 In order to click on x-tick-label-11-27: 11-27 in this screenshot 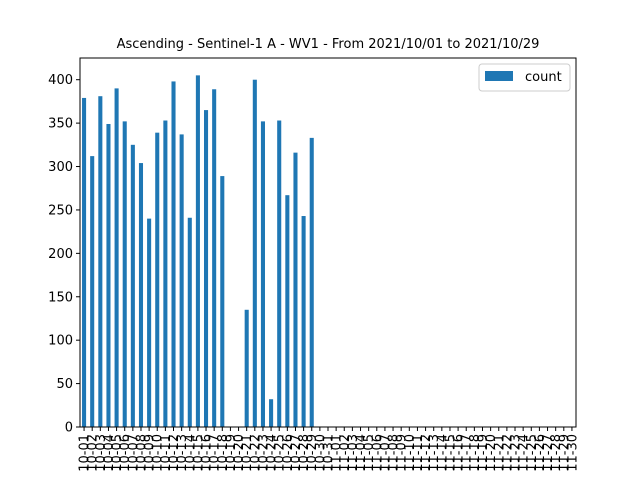, I will do `click(548, 453)`.